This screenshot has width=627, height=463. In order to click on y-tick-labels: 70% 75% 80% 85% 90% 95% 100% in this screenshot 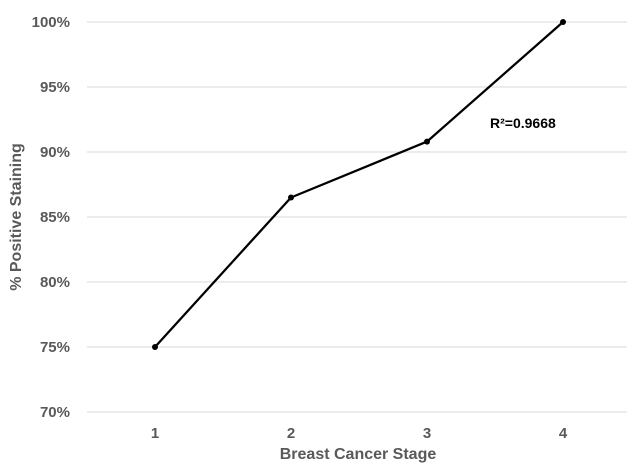, I will do `click(51, 217)`.